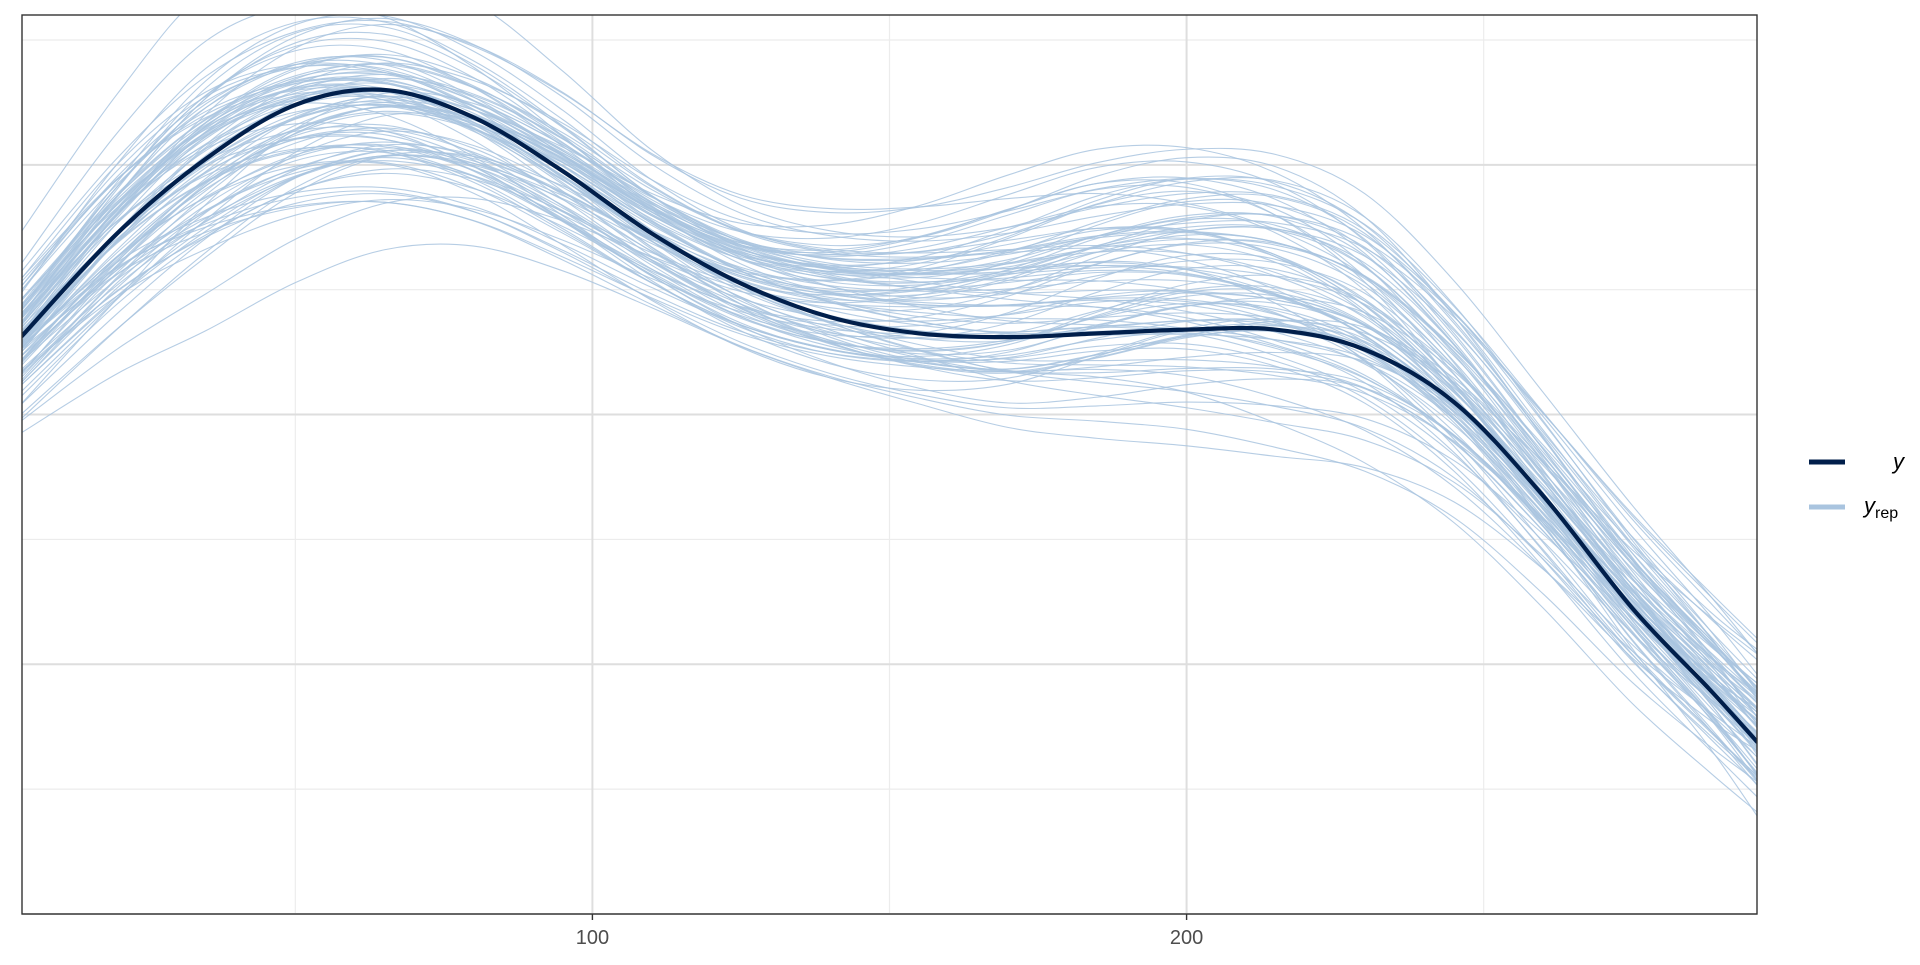  What do you see at coordinates (1857, 485) in the screenshot?
I see `legend: y yrep` at bounding box center [1857, 485].